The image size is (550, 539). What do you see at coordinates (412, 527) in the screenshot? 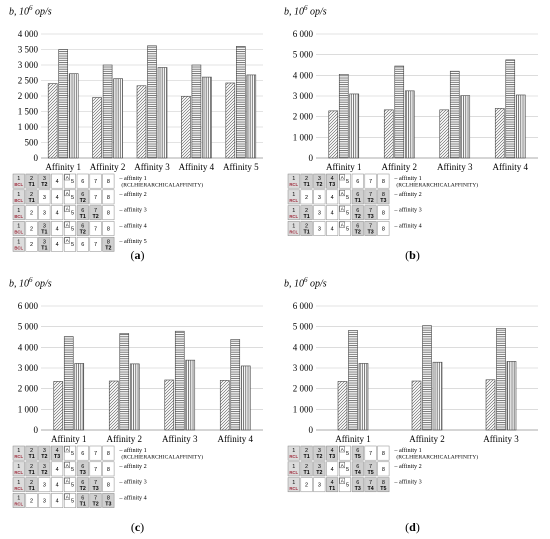
I see `panel-label: (d)` at bounding box center [412, 527].